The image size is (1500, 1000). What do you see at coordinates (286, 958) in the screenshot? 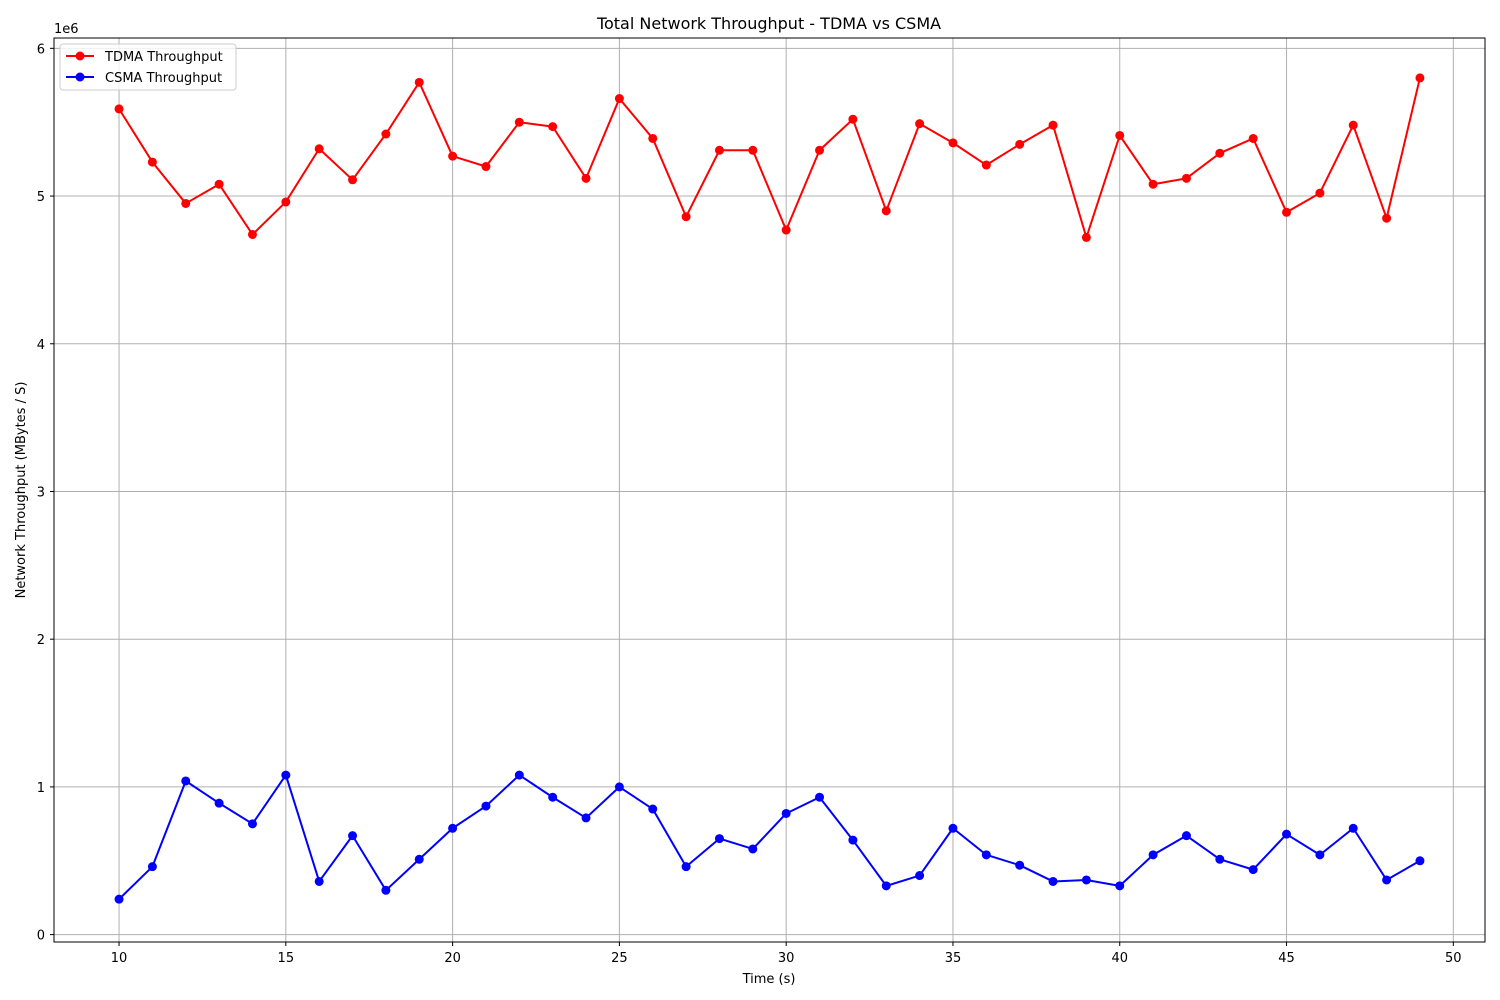
I see `x-tick-label: 15` at bounding box center [286, 958].